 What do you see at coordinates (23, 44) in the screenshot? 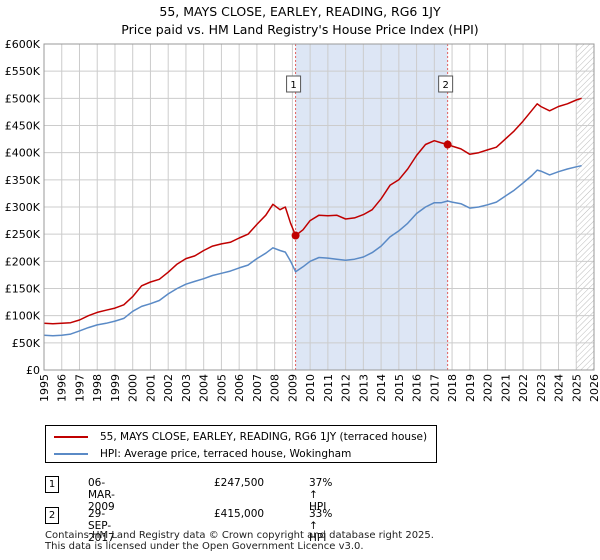
I see `y-tick-label: £600K` at bounding box center [23, 44].